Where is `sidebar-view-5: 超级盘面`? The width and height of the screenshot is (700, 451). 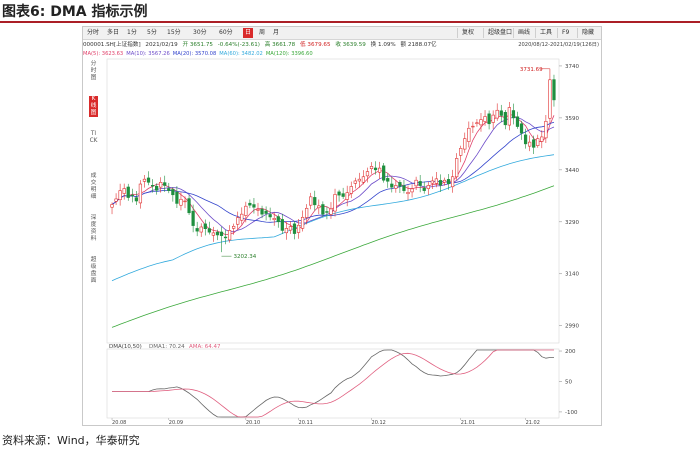
sidebar-view-5: 超级盘面 is located at coordinates (93, 270).